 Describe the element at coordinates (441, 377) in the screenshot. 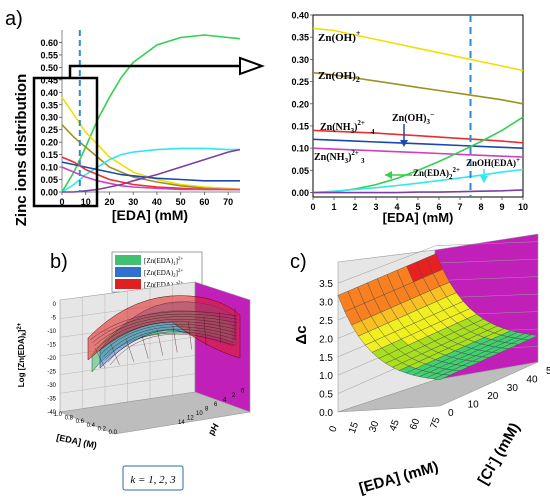

I see `surface-cell` at that location.